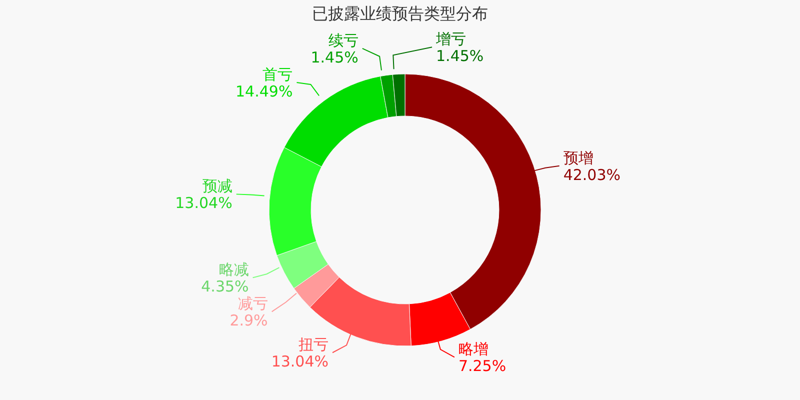 The height and width of the screenshot is (400, 800). I want to click on slice-label: 续亏, so click(343, 40).